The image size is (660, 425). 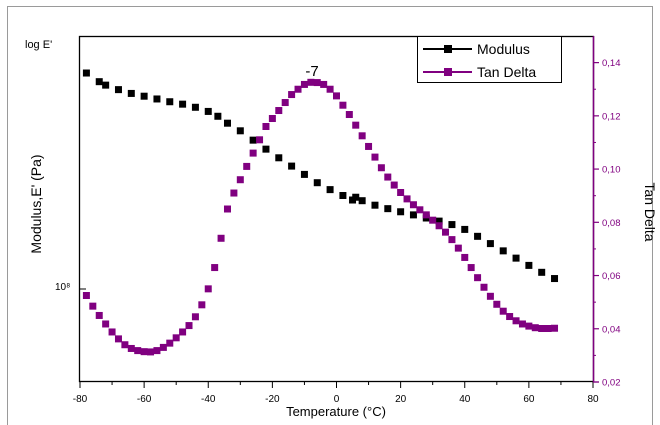 What do you see at coordinates (36, 203) in the screenshot?
I see `left-axis-title: Modulus,E' (Pa)` at bounding box center [36, 203].